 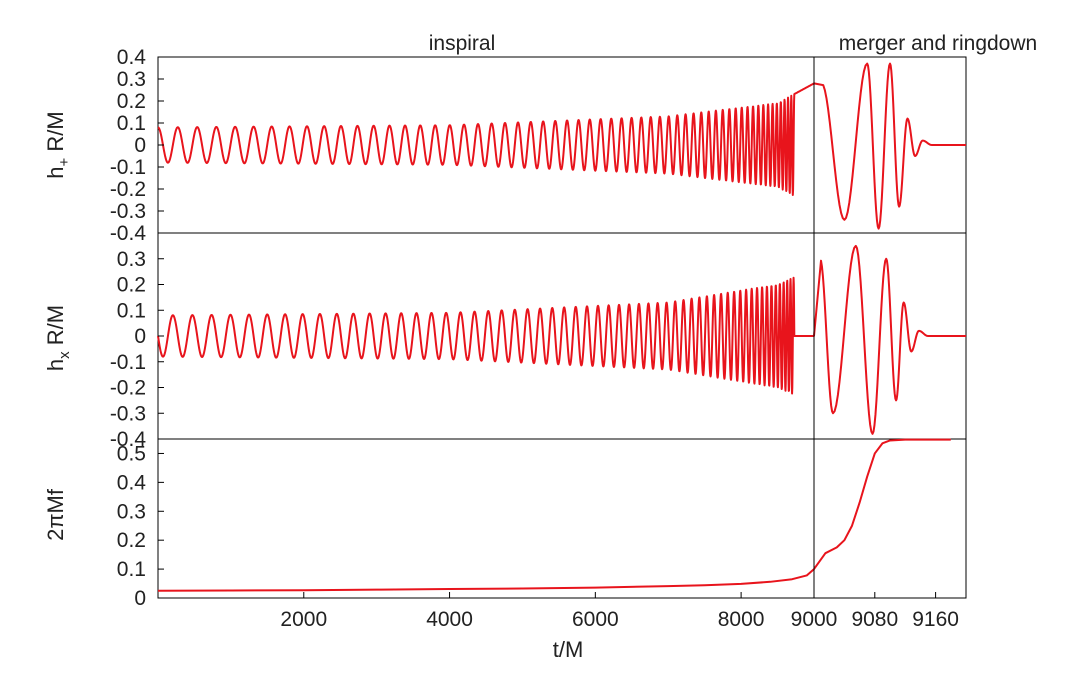 What do you see at coordinates (128, 413) in the screenshot?
I see `y-tick-label-h-cross: -0.3` at bounding box center [128, 413].